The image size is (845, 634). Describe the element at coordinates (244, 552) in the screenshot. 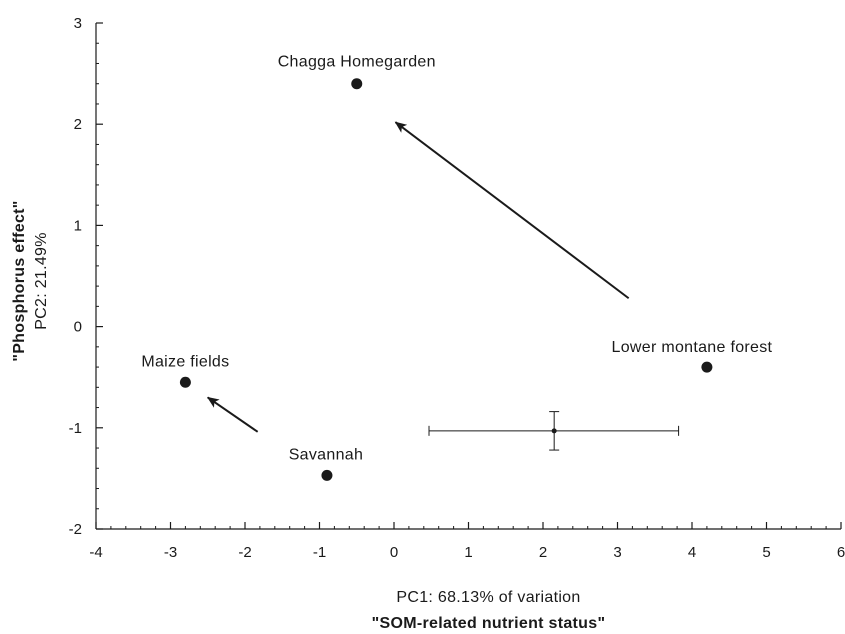

I see `x-tick-label: -2` at that location.